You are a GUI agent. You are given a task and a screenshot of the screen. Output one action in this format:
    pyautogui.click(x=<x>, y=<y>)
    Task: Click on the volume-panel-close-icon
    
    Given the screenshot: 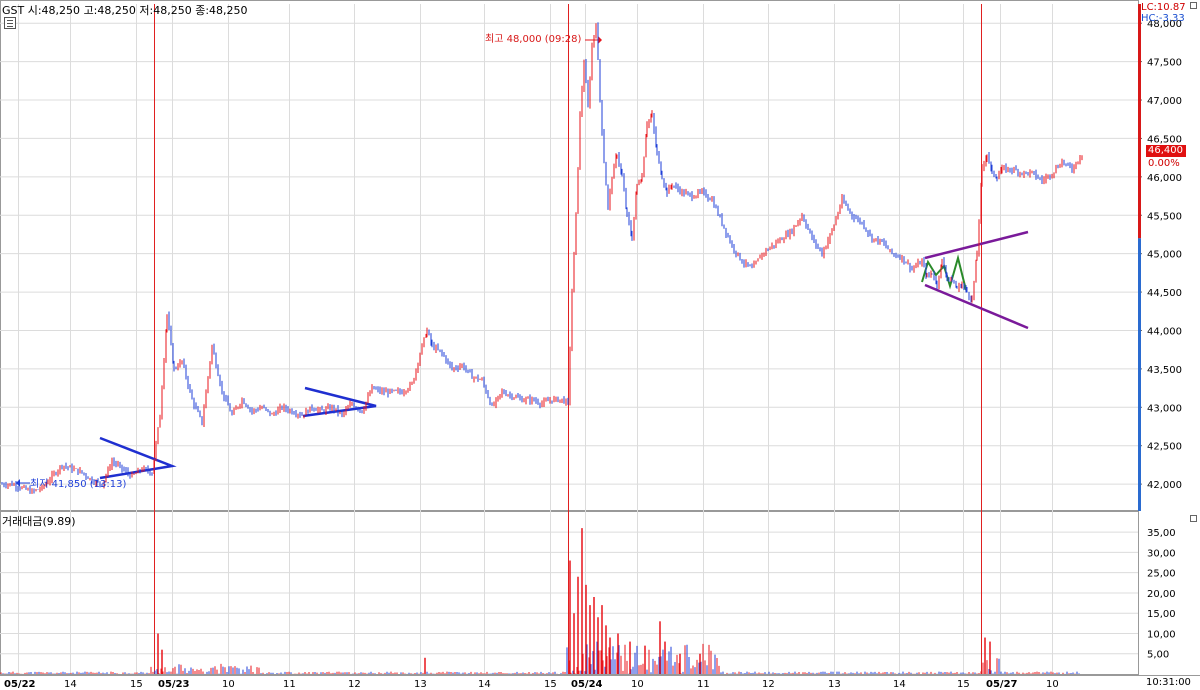 What is the action you would take?
    pyautogui.click(x=1193, y=518)
    